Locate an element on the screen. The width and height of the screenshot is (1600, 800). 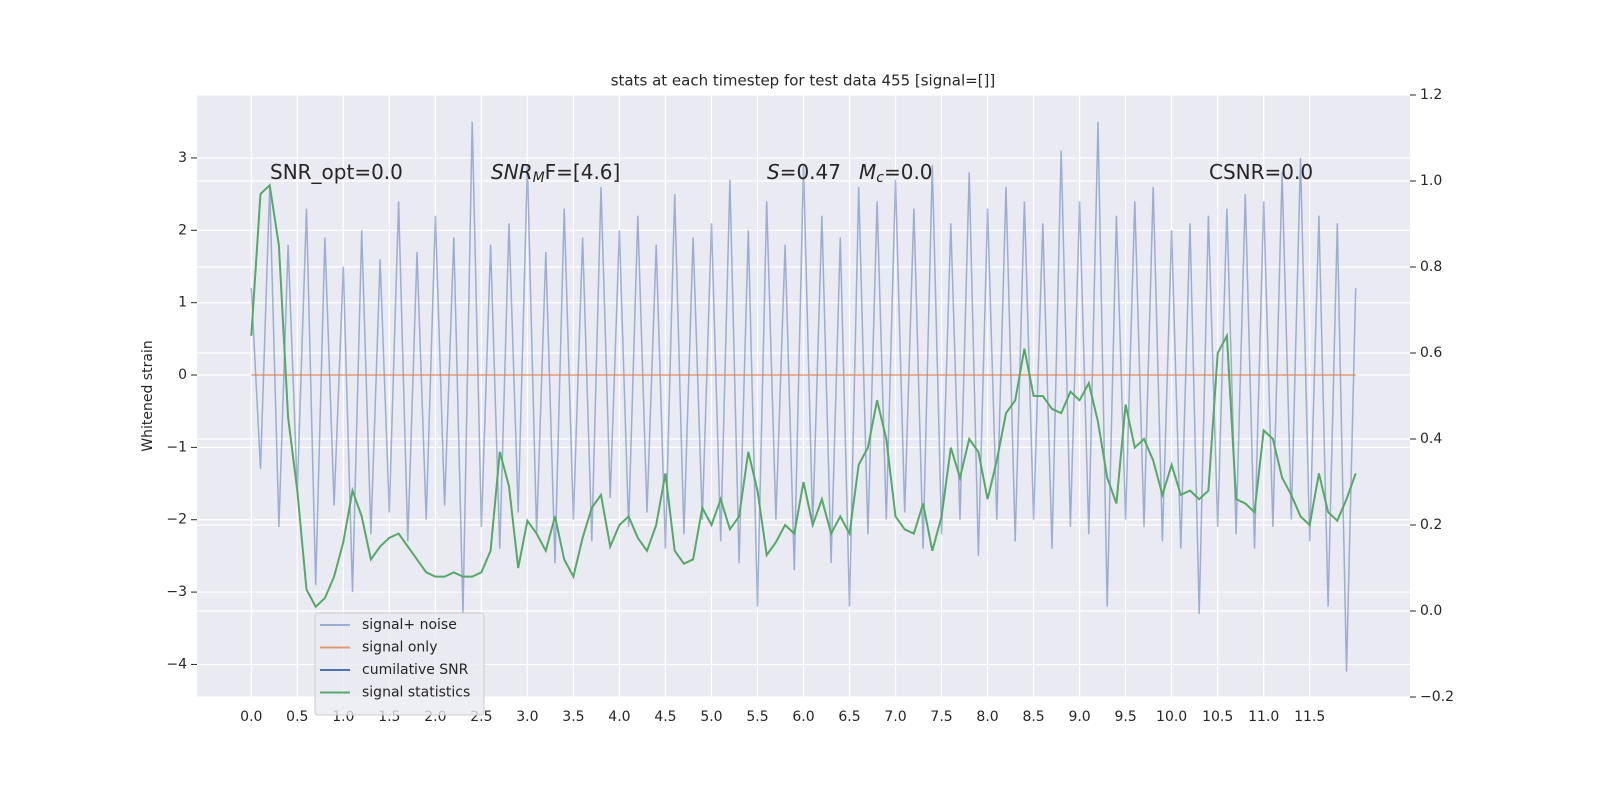
y2-tick-label: 0.0 is located at coordinates (1431, 611).